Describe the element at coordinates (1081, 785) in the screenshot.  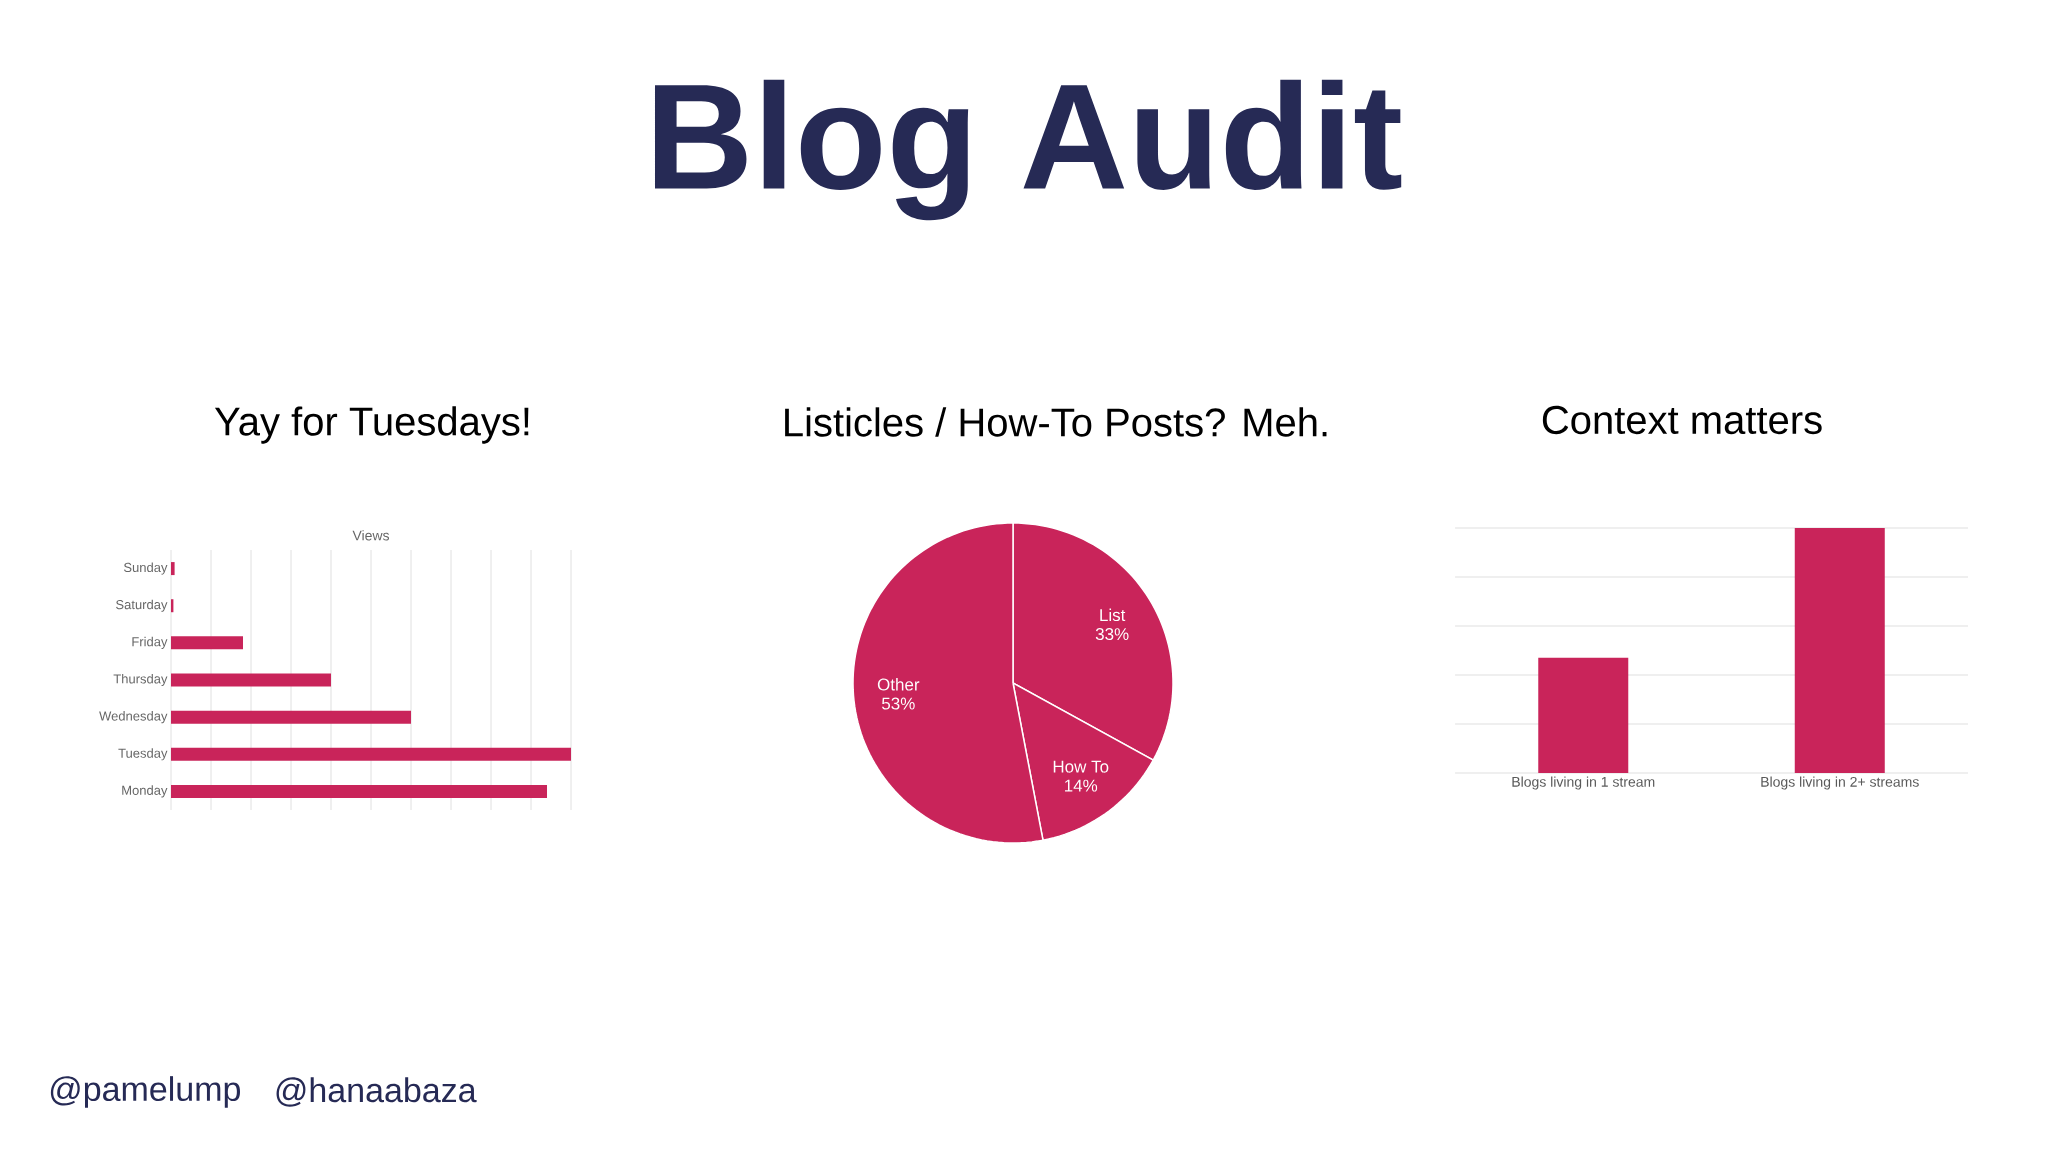
I see `data-label: 14%` at that location.